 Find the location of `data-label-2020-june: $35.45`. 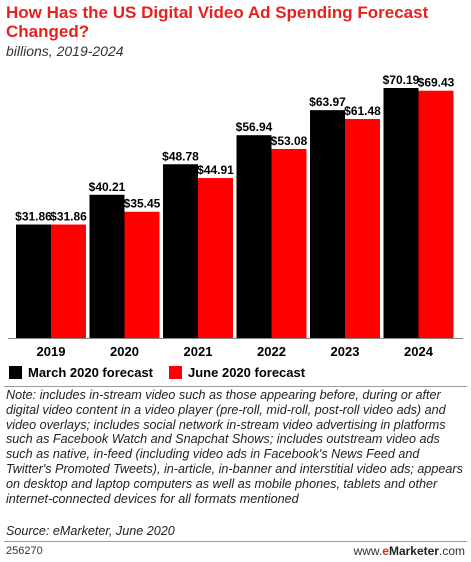

data-label-2020-june: $35.45 is located at coordinates (142, 204).